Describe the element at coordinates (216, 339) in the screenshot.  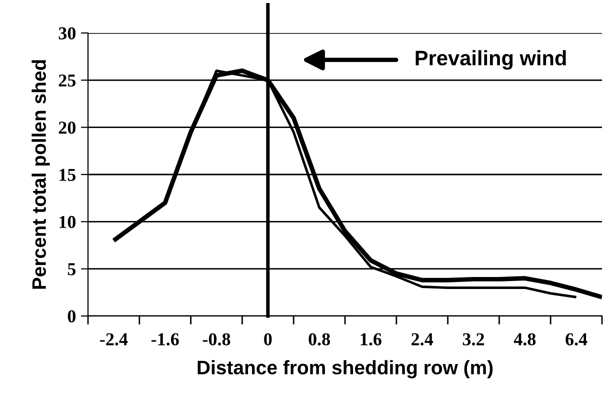
I see `x-tick-label: -0.8` at that location.